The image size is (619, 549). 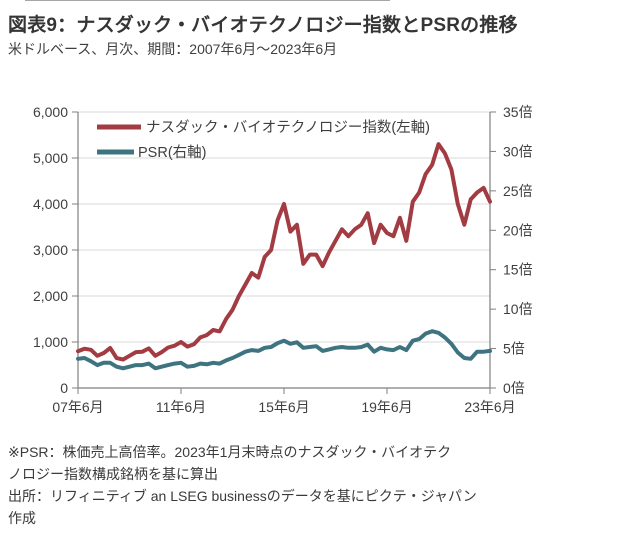 I want to click on right-axis-label: 20倍, so click(x=518, y=230).